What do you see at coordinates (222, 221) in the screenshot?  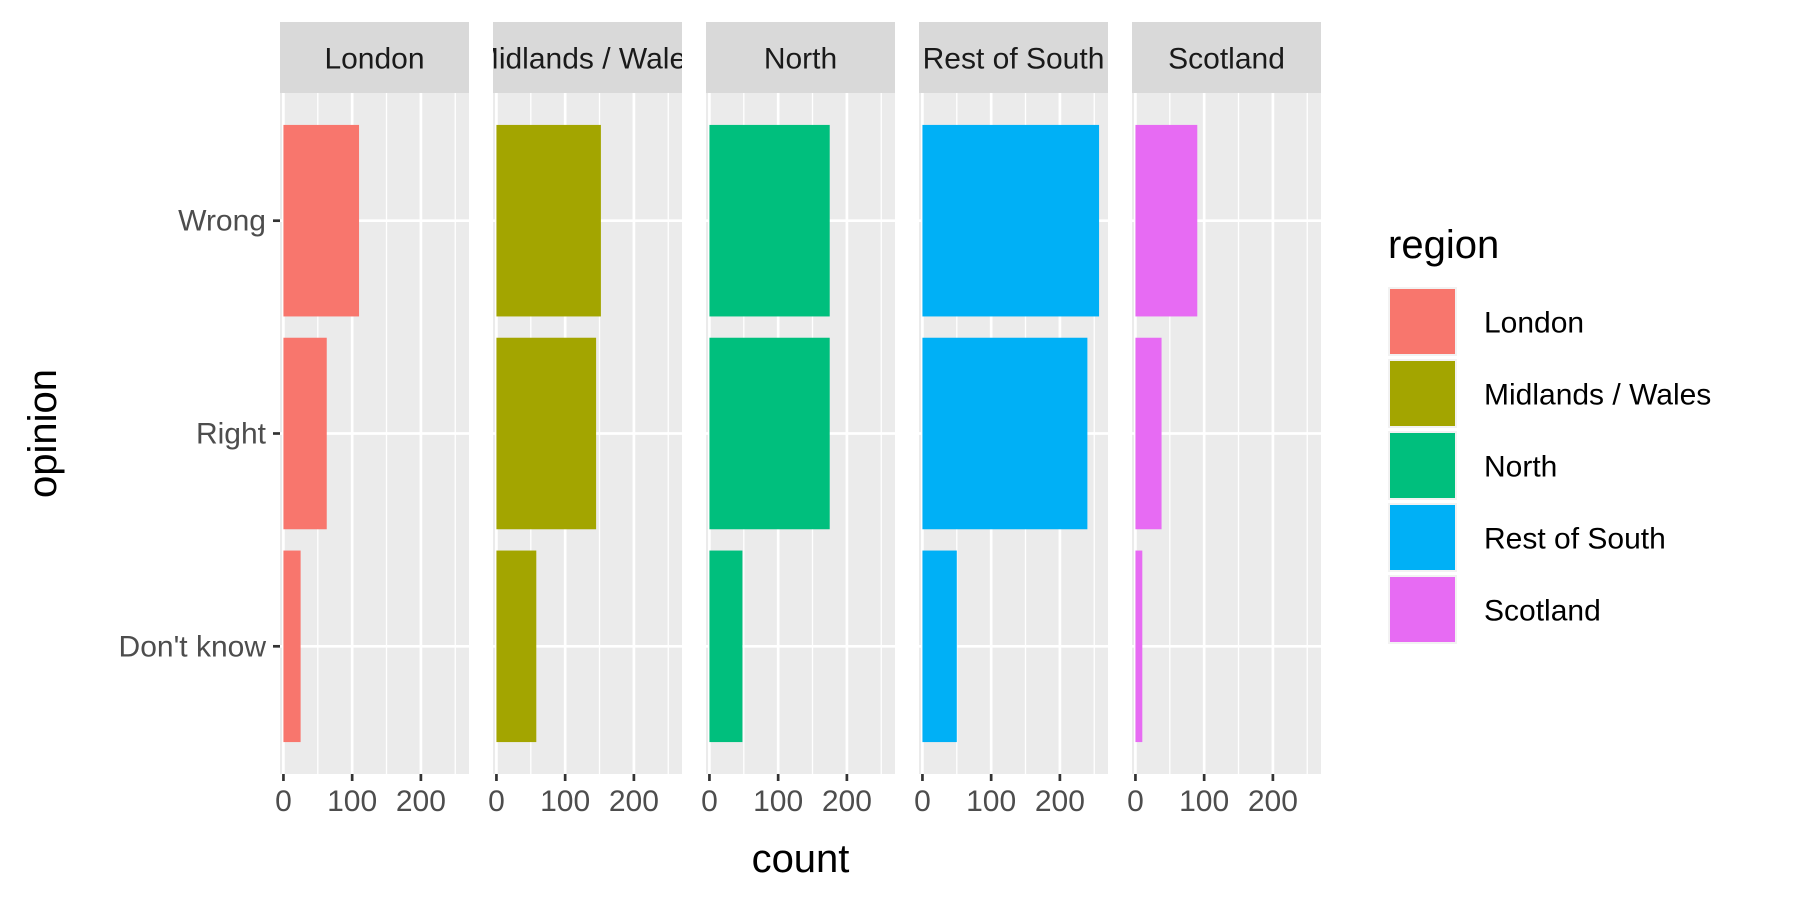 I see `y-tick-label: Wrong` at bounding box center [222, 221].